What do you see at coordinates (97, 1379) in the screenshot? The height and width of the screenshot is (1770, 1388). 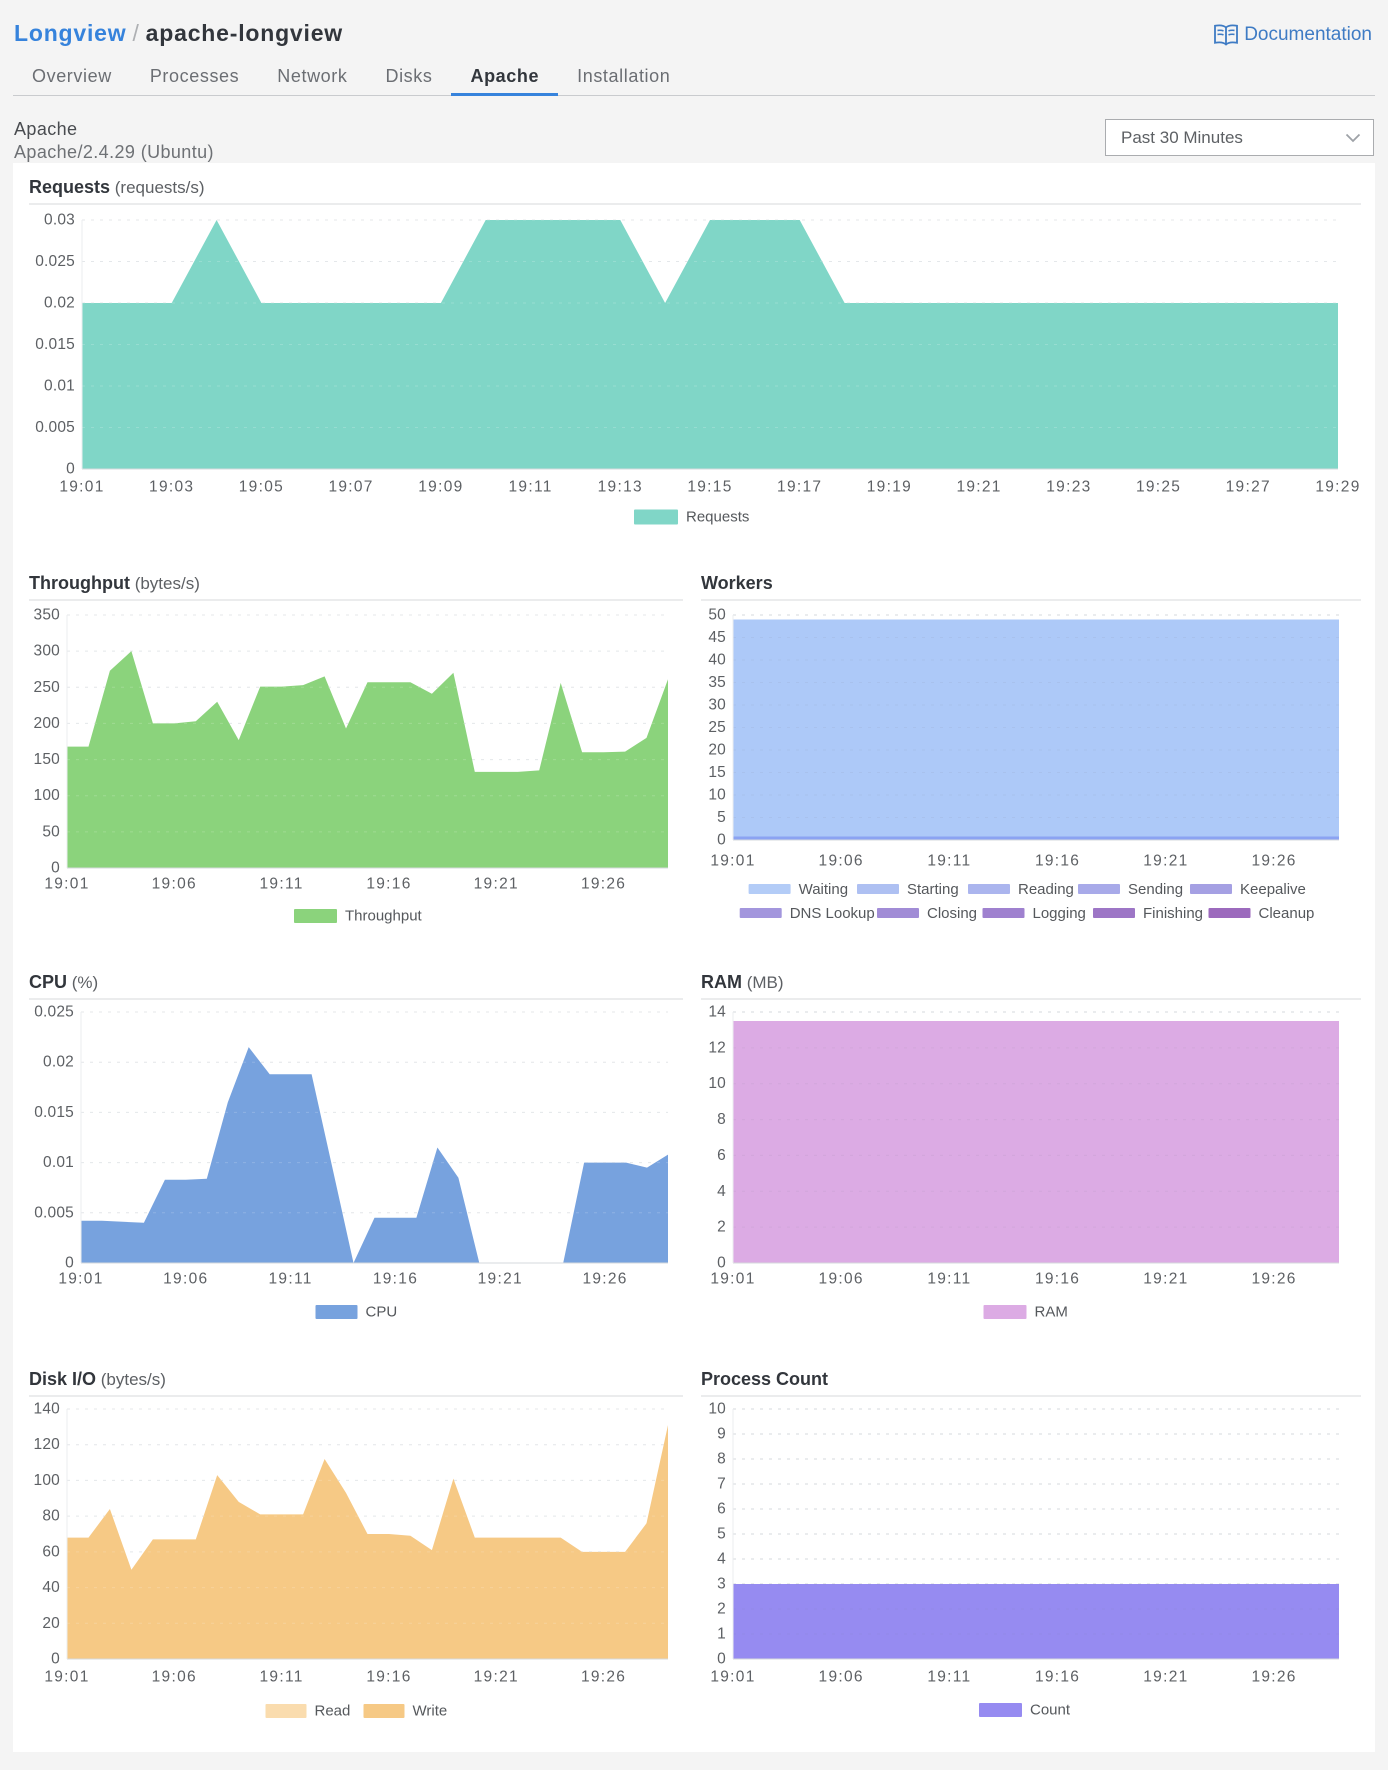 I see `svg-text: Disk I/O (bytes/s)` at bounding box center [97, 1379].